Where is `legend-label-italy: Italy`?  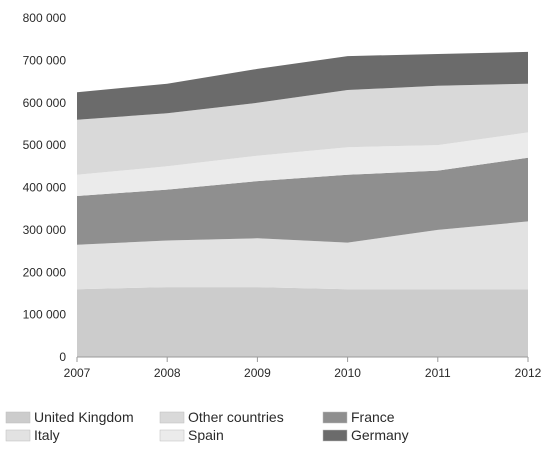
legend-label-italy: Italy is located at coordinates (47, 435).